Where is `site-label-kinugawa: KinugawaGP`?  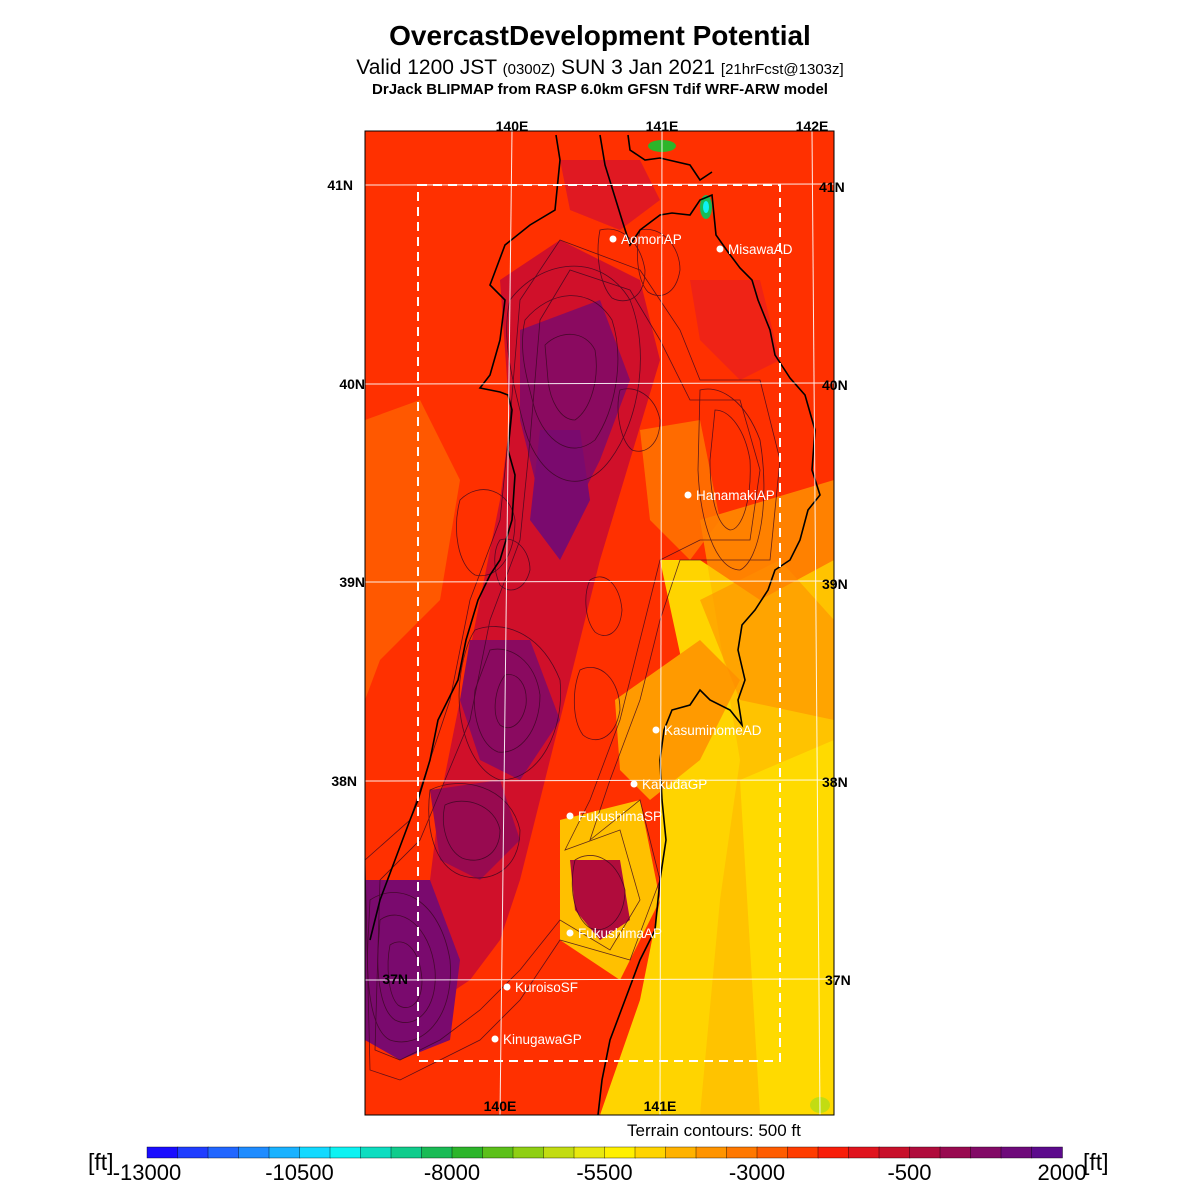
site-label-kinugawa: KinugawaGP is located at coordinates (542, 1039).